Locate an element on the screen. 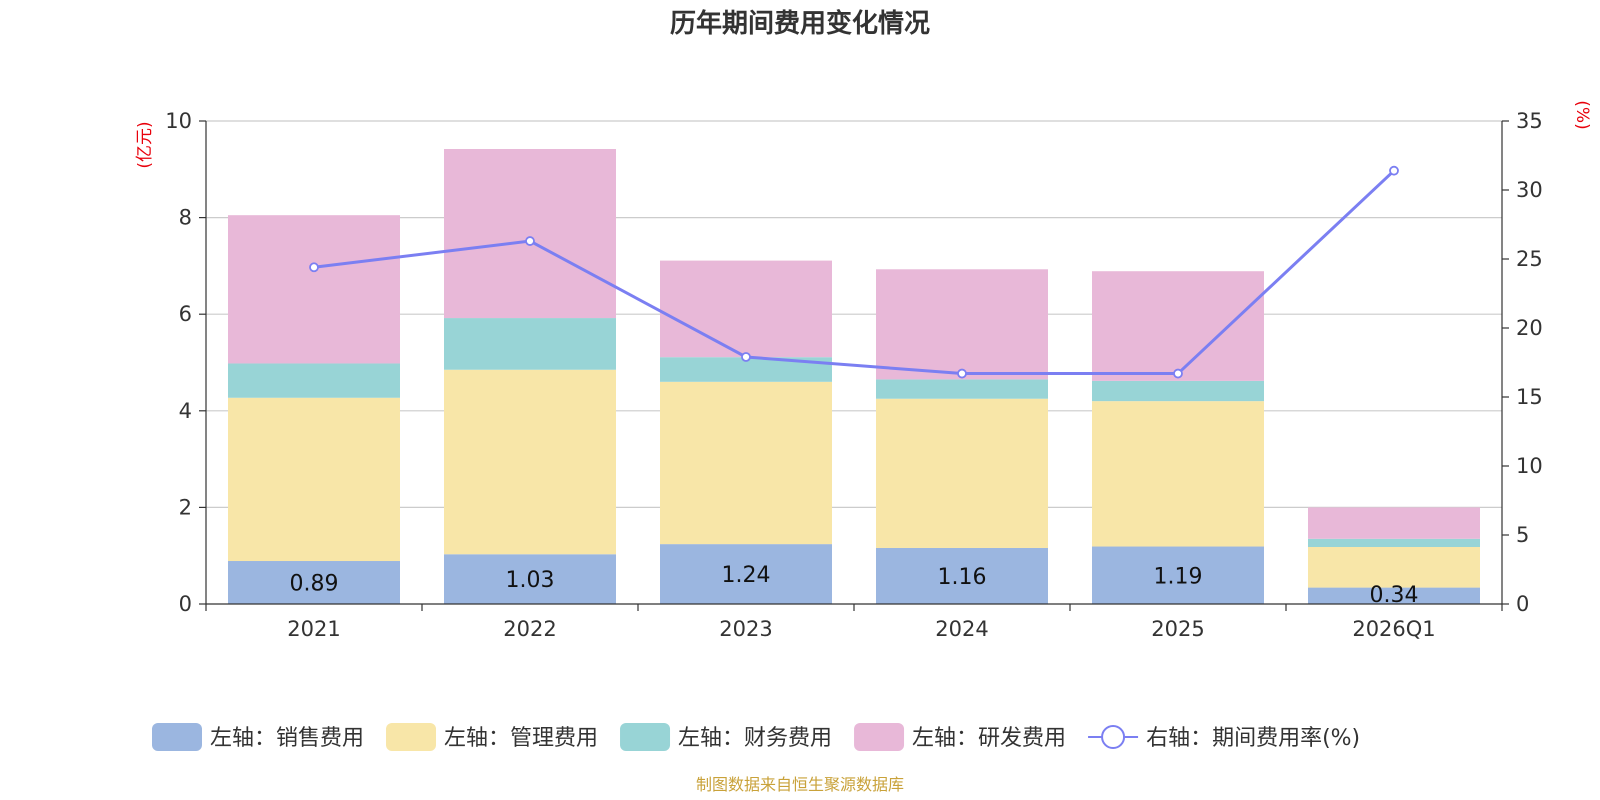  legend-label: 右轴：期间费用率(%) is located at coordinates (1253, 738).